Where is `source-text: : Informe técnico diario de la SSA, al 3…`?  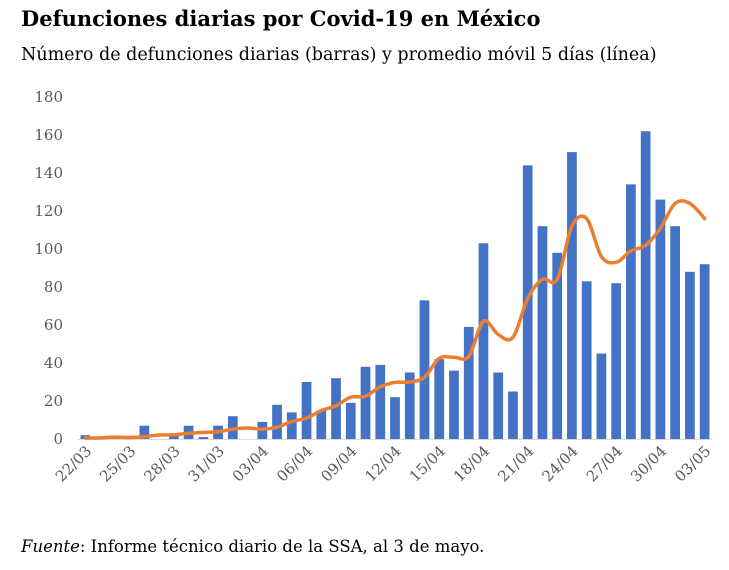
source-text: : Informe técnico diario de la SSA, al 3… is located at coordinates (282, 546).